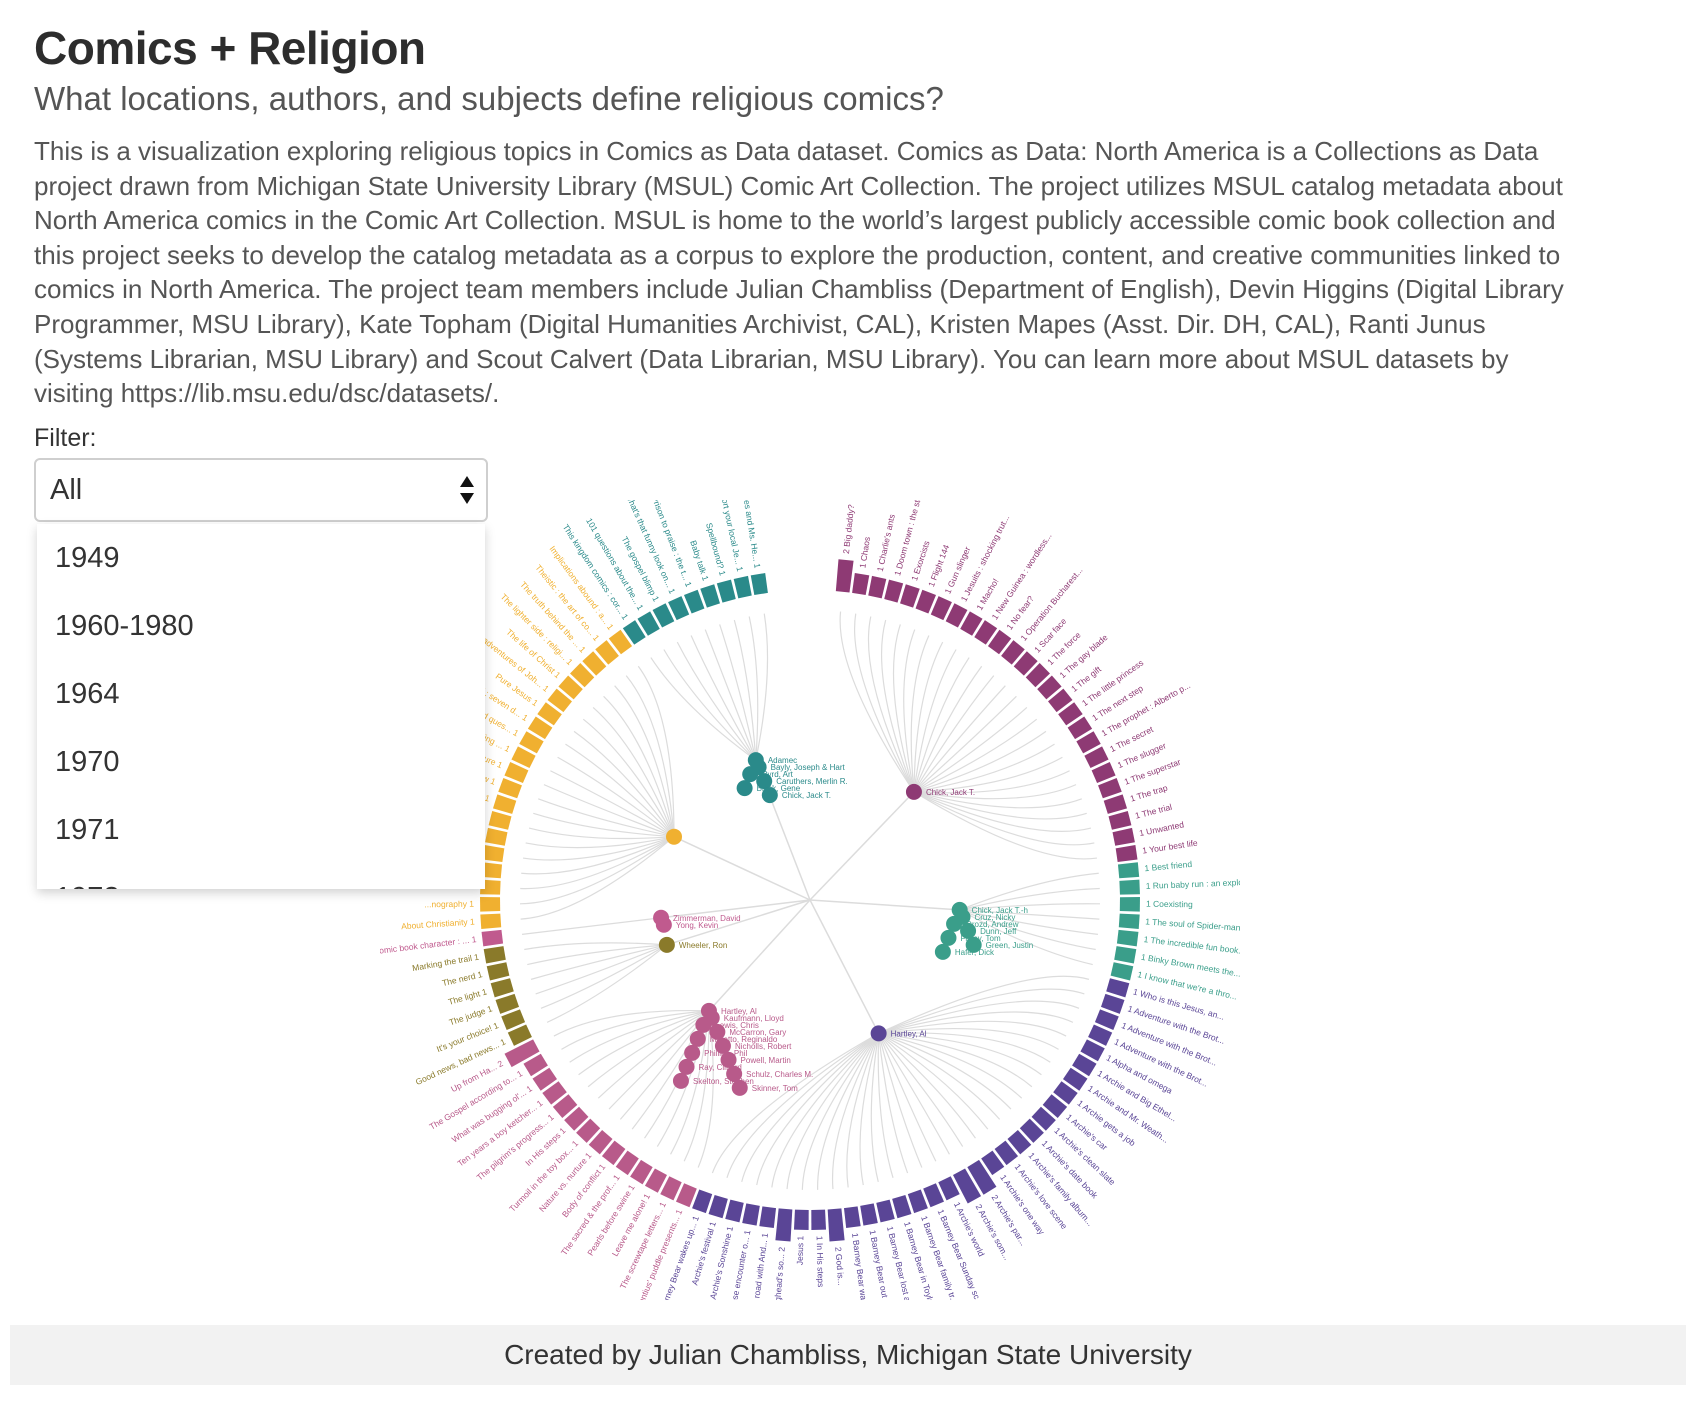 Image resolution: width=1686 pixels, height=1415 pixels. What do you see at coordinates (124, 626) in the screenshot?
I see `filter-option: 1960-1980` at bounding box center [124, 626].